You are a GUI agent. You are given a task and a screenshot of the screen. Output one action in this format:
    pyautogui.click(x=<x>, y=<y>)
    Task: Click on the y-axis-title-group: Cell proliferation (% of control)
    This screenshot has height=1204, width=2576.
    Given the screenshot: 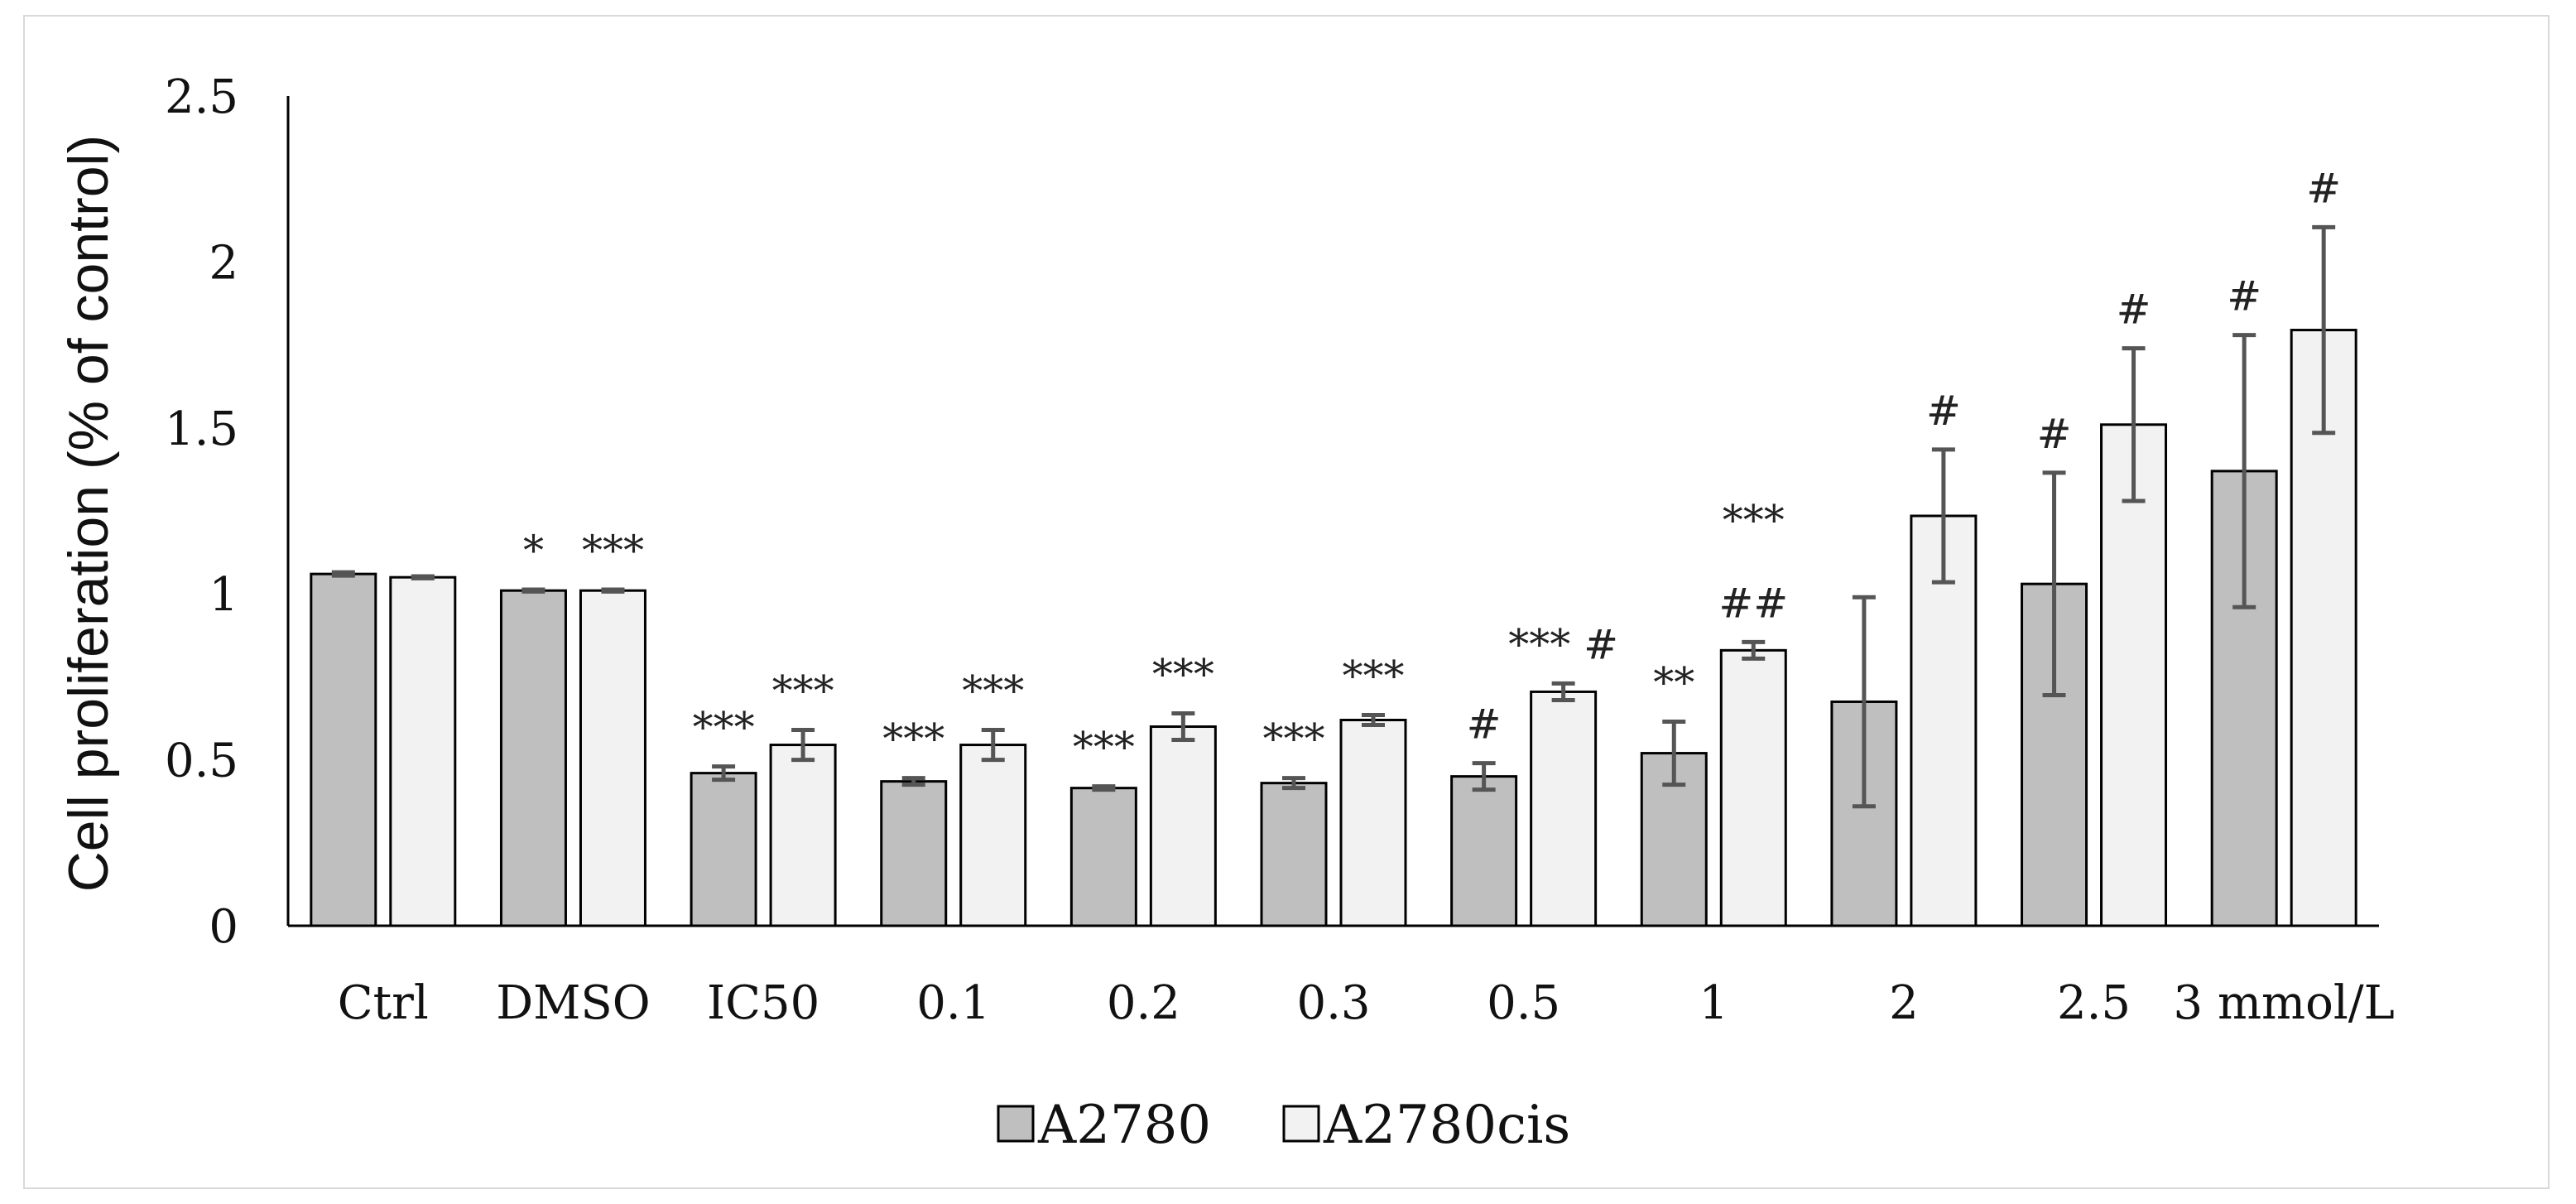 What is the action you would take?
    pyautogui.click(x=88, y=514)
    